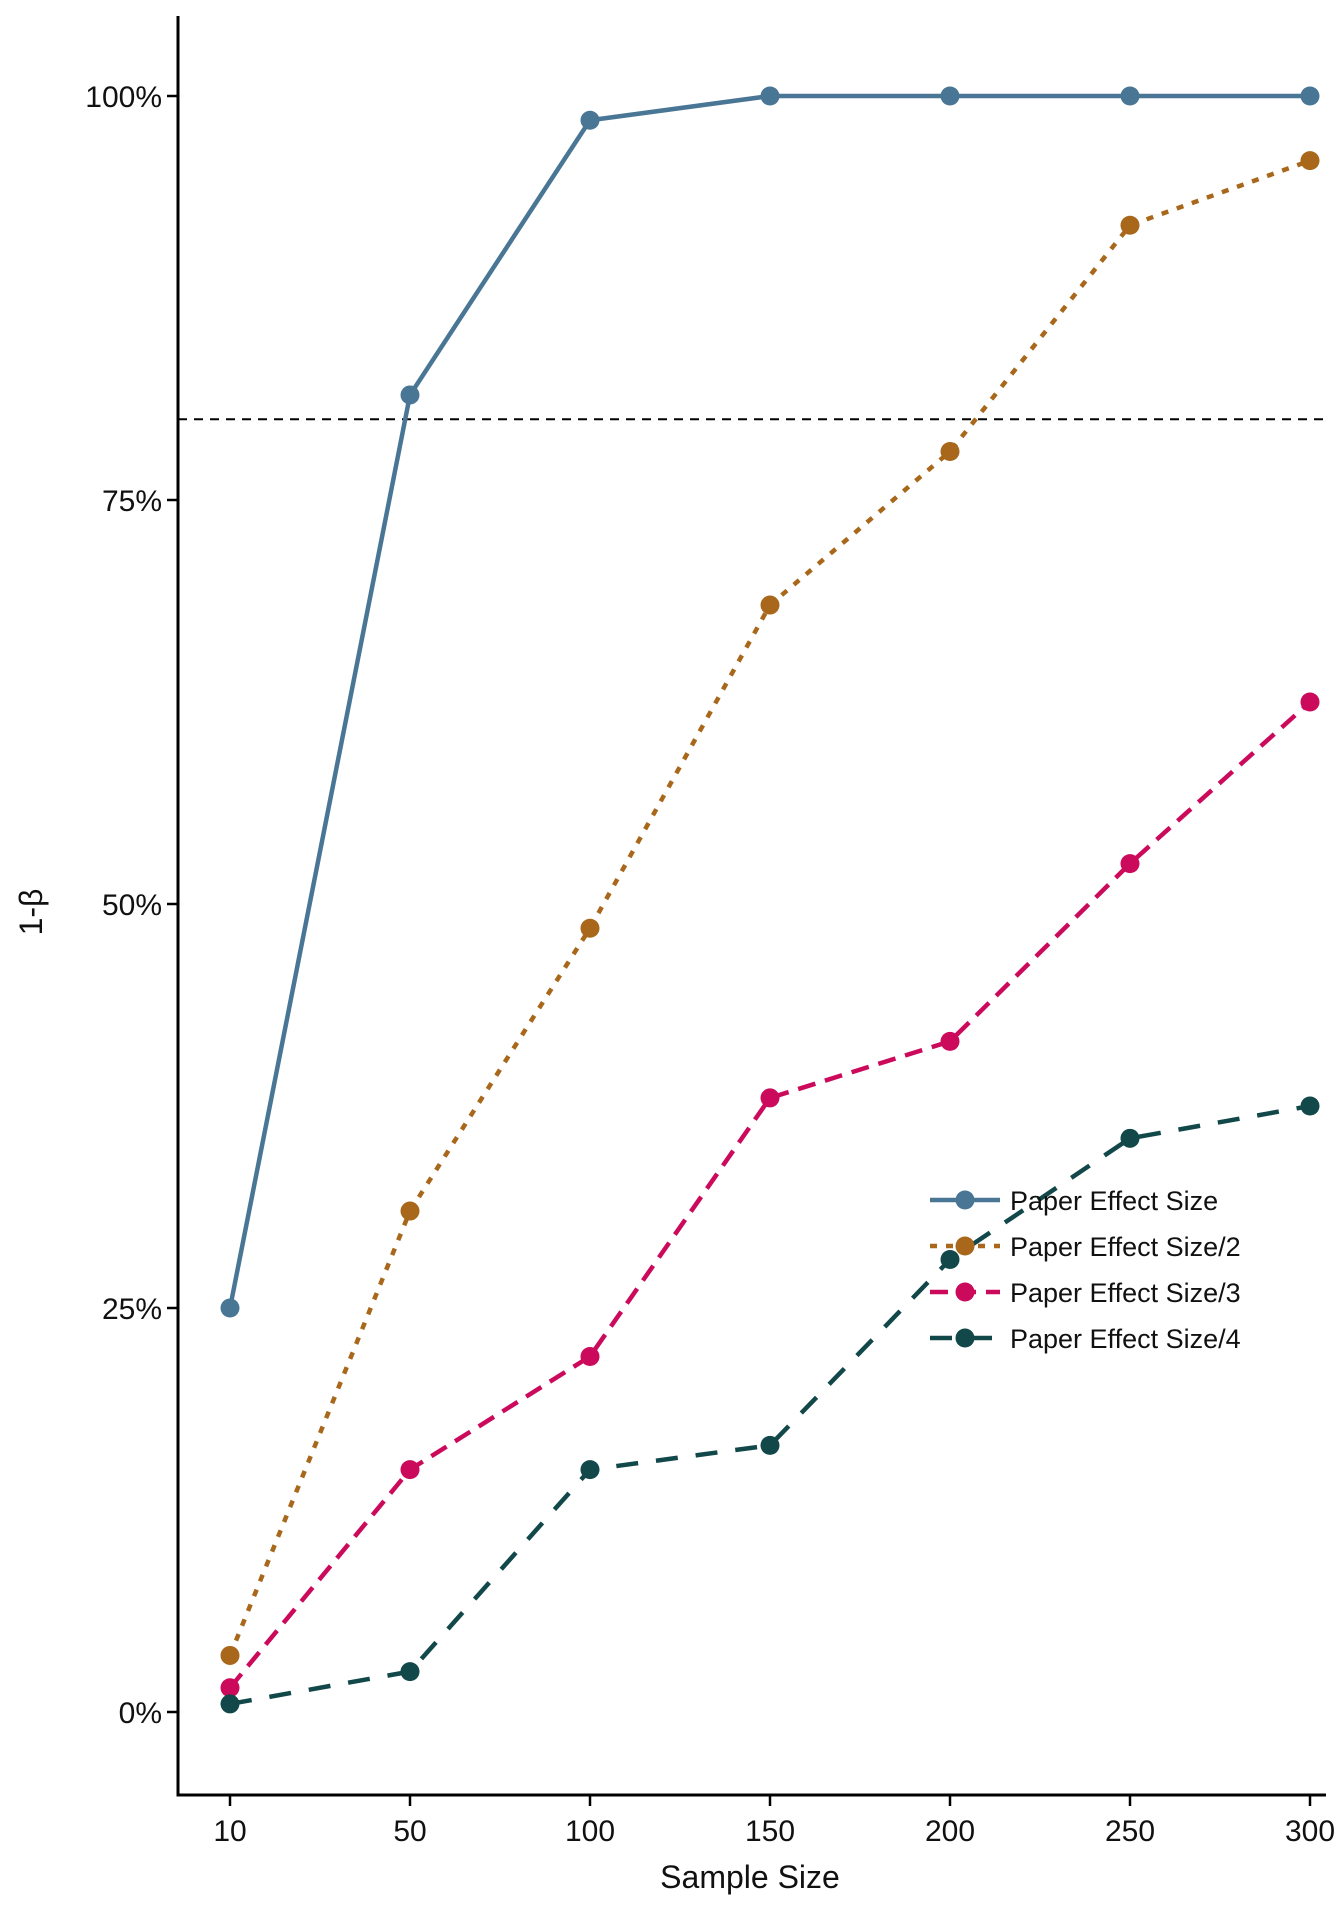 This screenshot has height=1920, width=1344. I want to click on x-tick-label: 300, so click(1310, 1831).